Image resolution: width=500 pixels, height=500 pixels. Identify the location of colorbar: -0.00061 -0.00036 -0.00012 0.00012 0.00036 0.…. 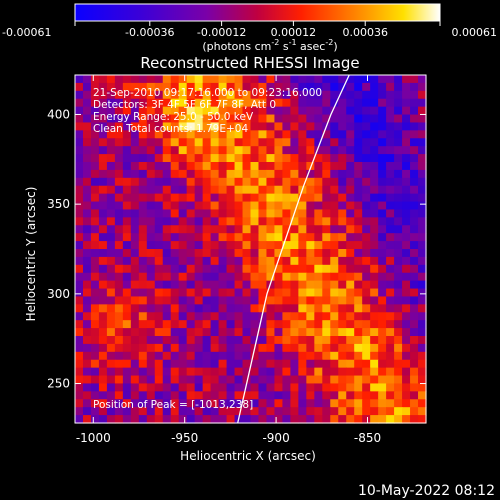
(249, 28).